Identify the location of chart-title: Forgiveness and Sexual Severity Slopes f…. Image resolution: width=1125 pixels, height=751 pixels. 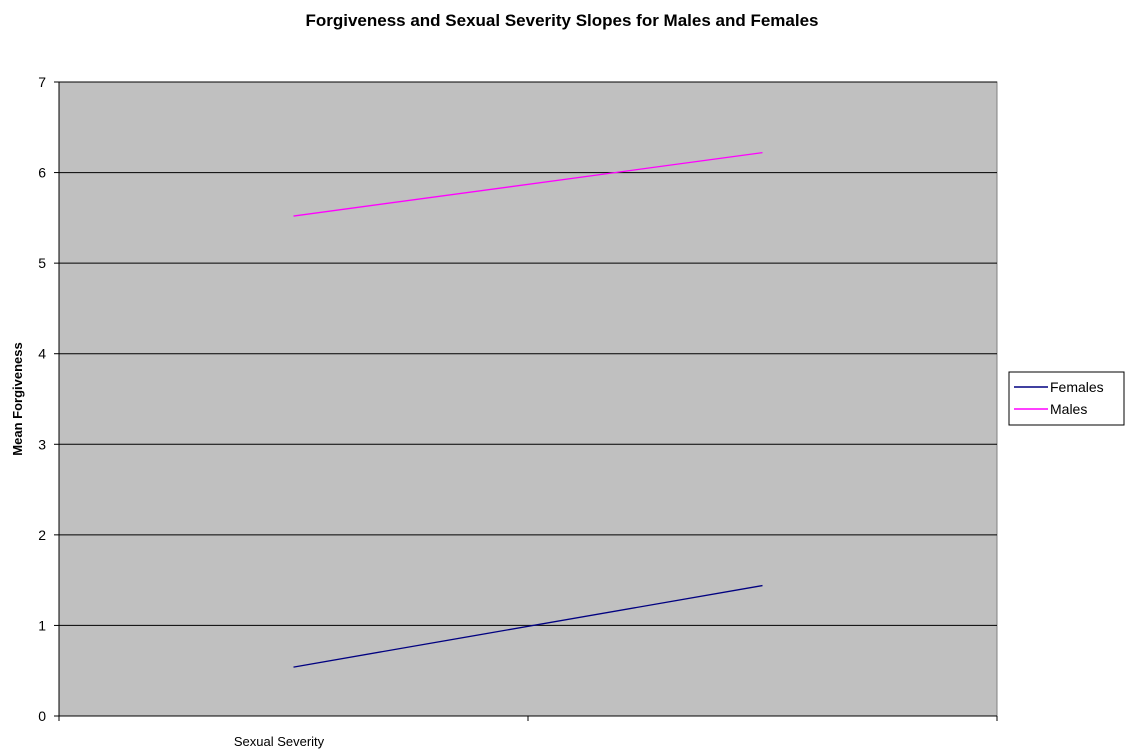
(561, 20).